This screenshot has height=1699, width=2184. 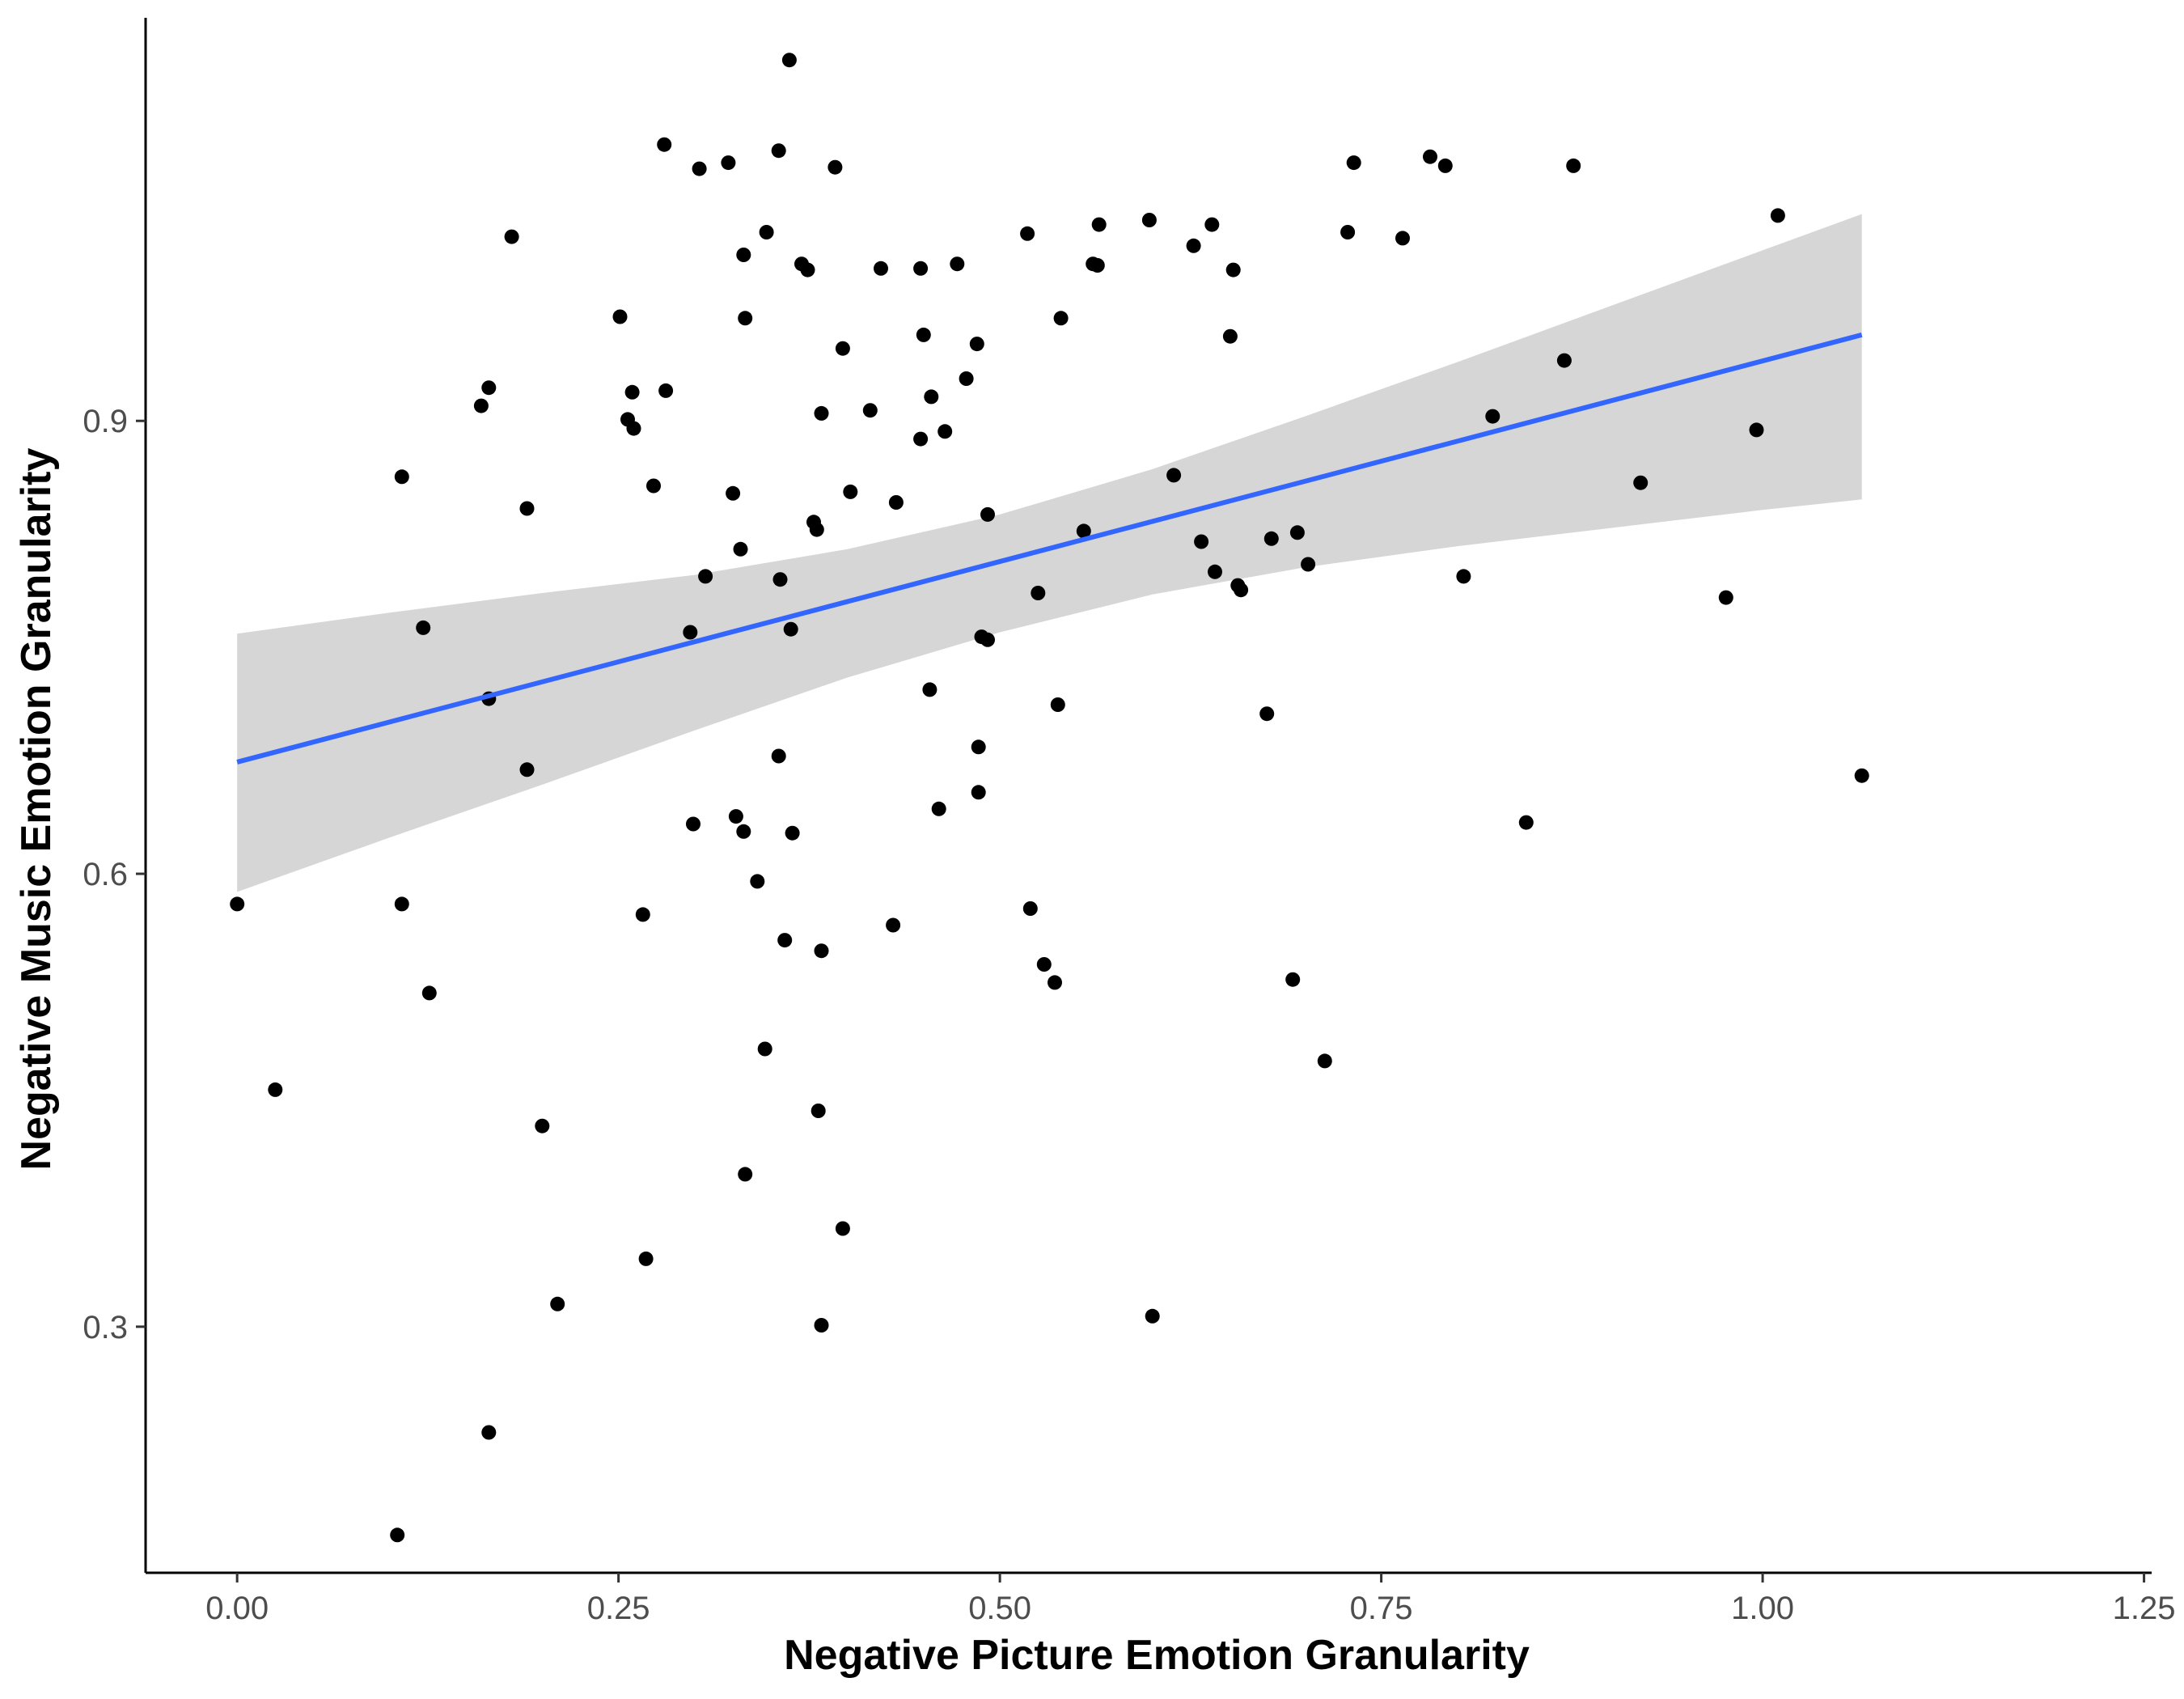 I want to click on y-tick-label: 0.6, so click(x=105, y=875).